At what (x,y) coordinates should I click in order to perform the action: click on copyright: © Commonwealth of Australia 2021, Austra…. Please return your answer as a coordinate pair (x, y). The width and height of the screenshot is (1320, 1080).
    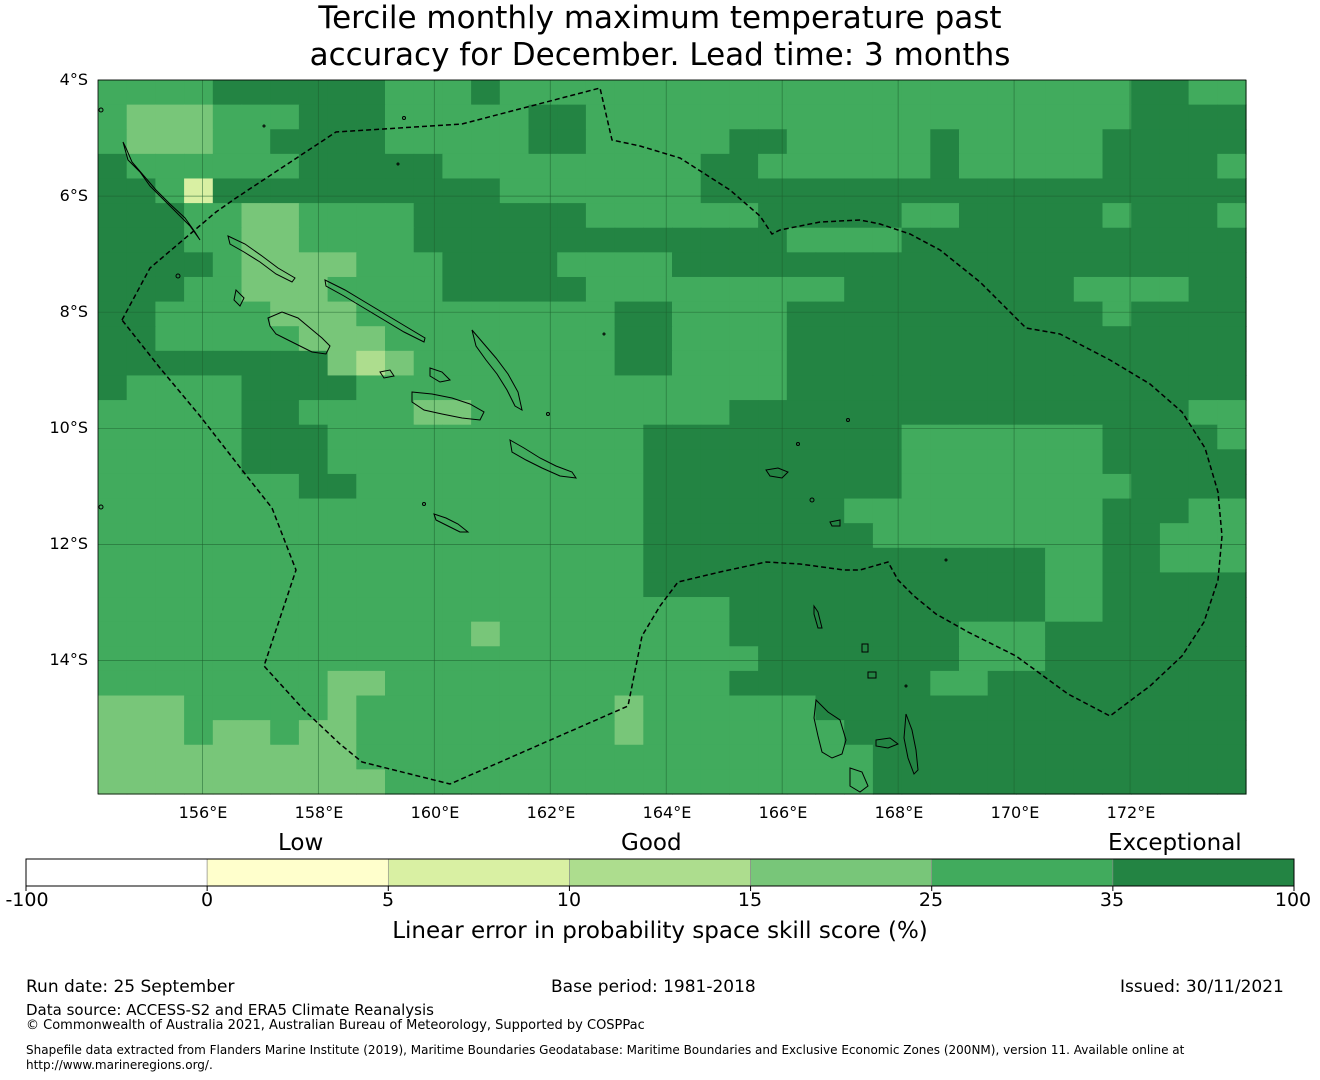
    Looking at the image, I should click on (335, 1025).